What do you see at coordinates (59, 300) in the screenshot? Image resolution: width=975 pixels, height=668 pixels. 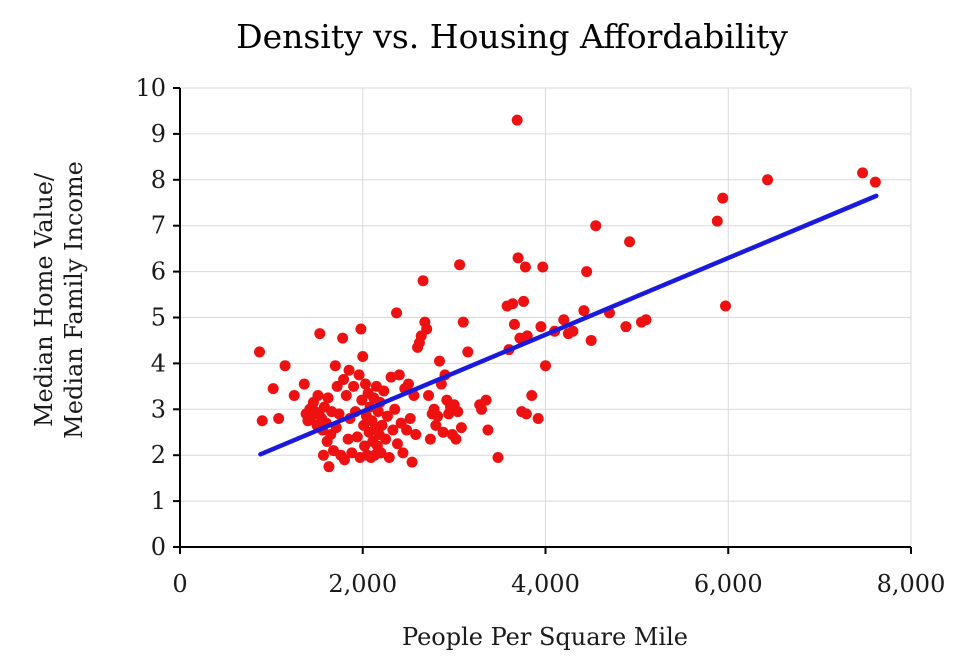 I see `y-axis-label: Median Home Value/ Median Family Income` at bounding box center [59, 300].